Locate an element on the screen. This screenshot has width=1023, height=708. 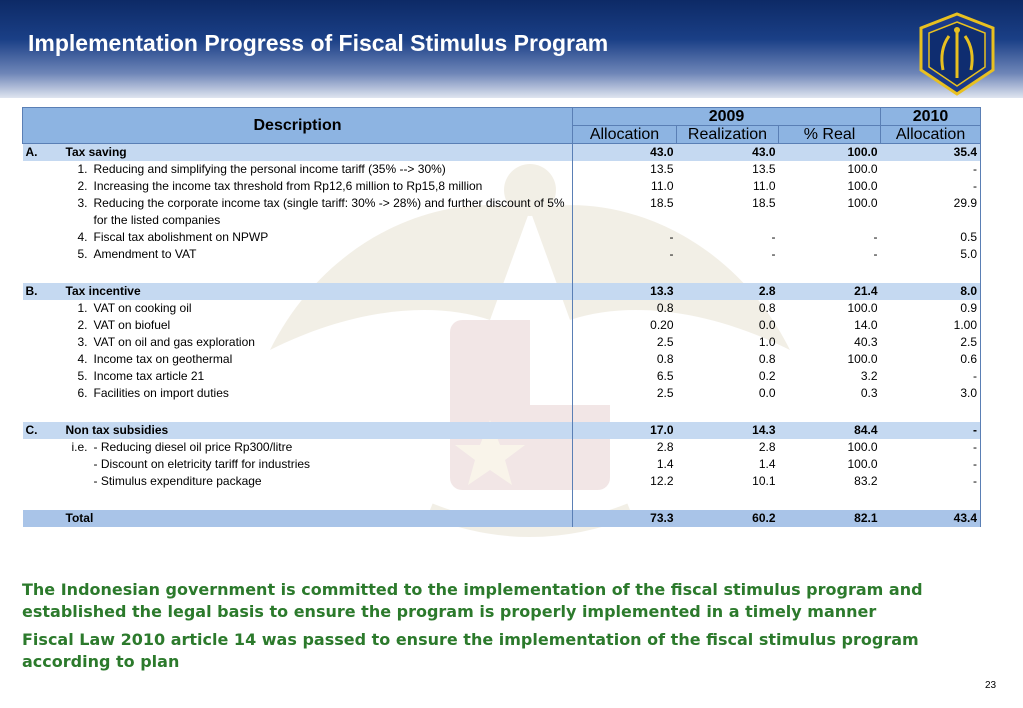
cell-realization: 2.8 is located at coordinates (767, 447).